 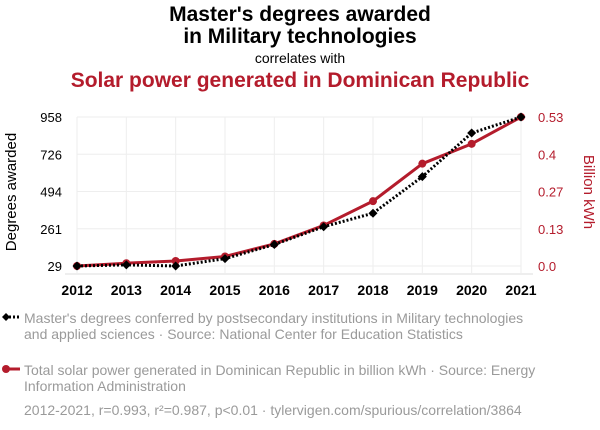 I want to click on x-tick-label: 2014, so click(x=175, y=290).